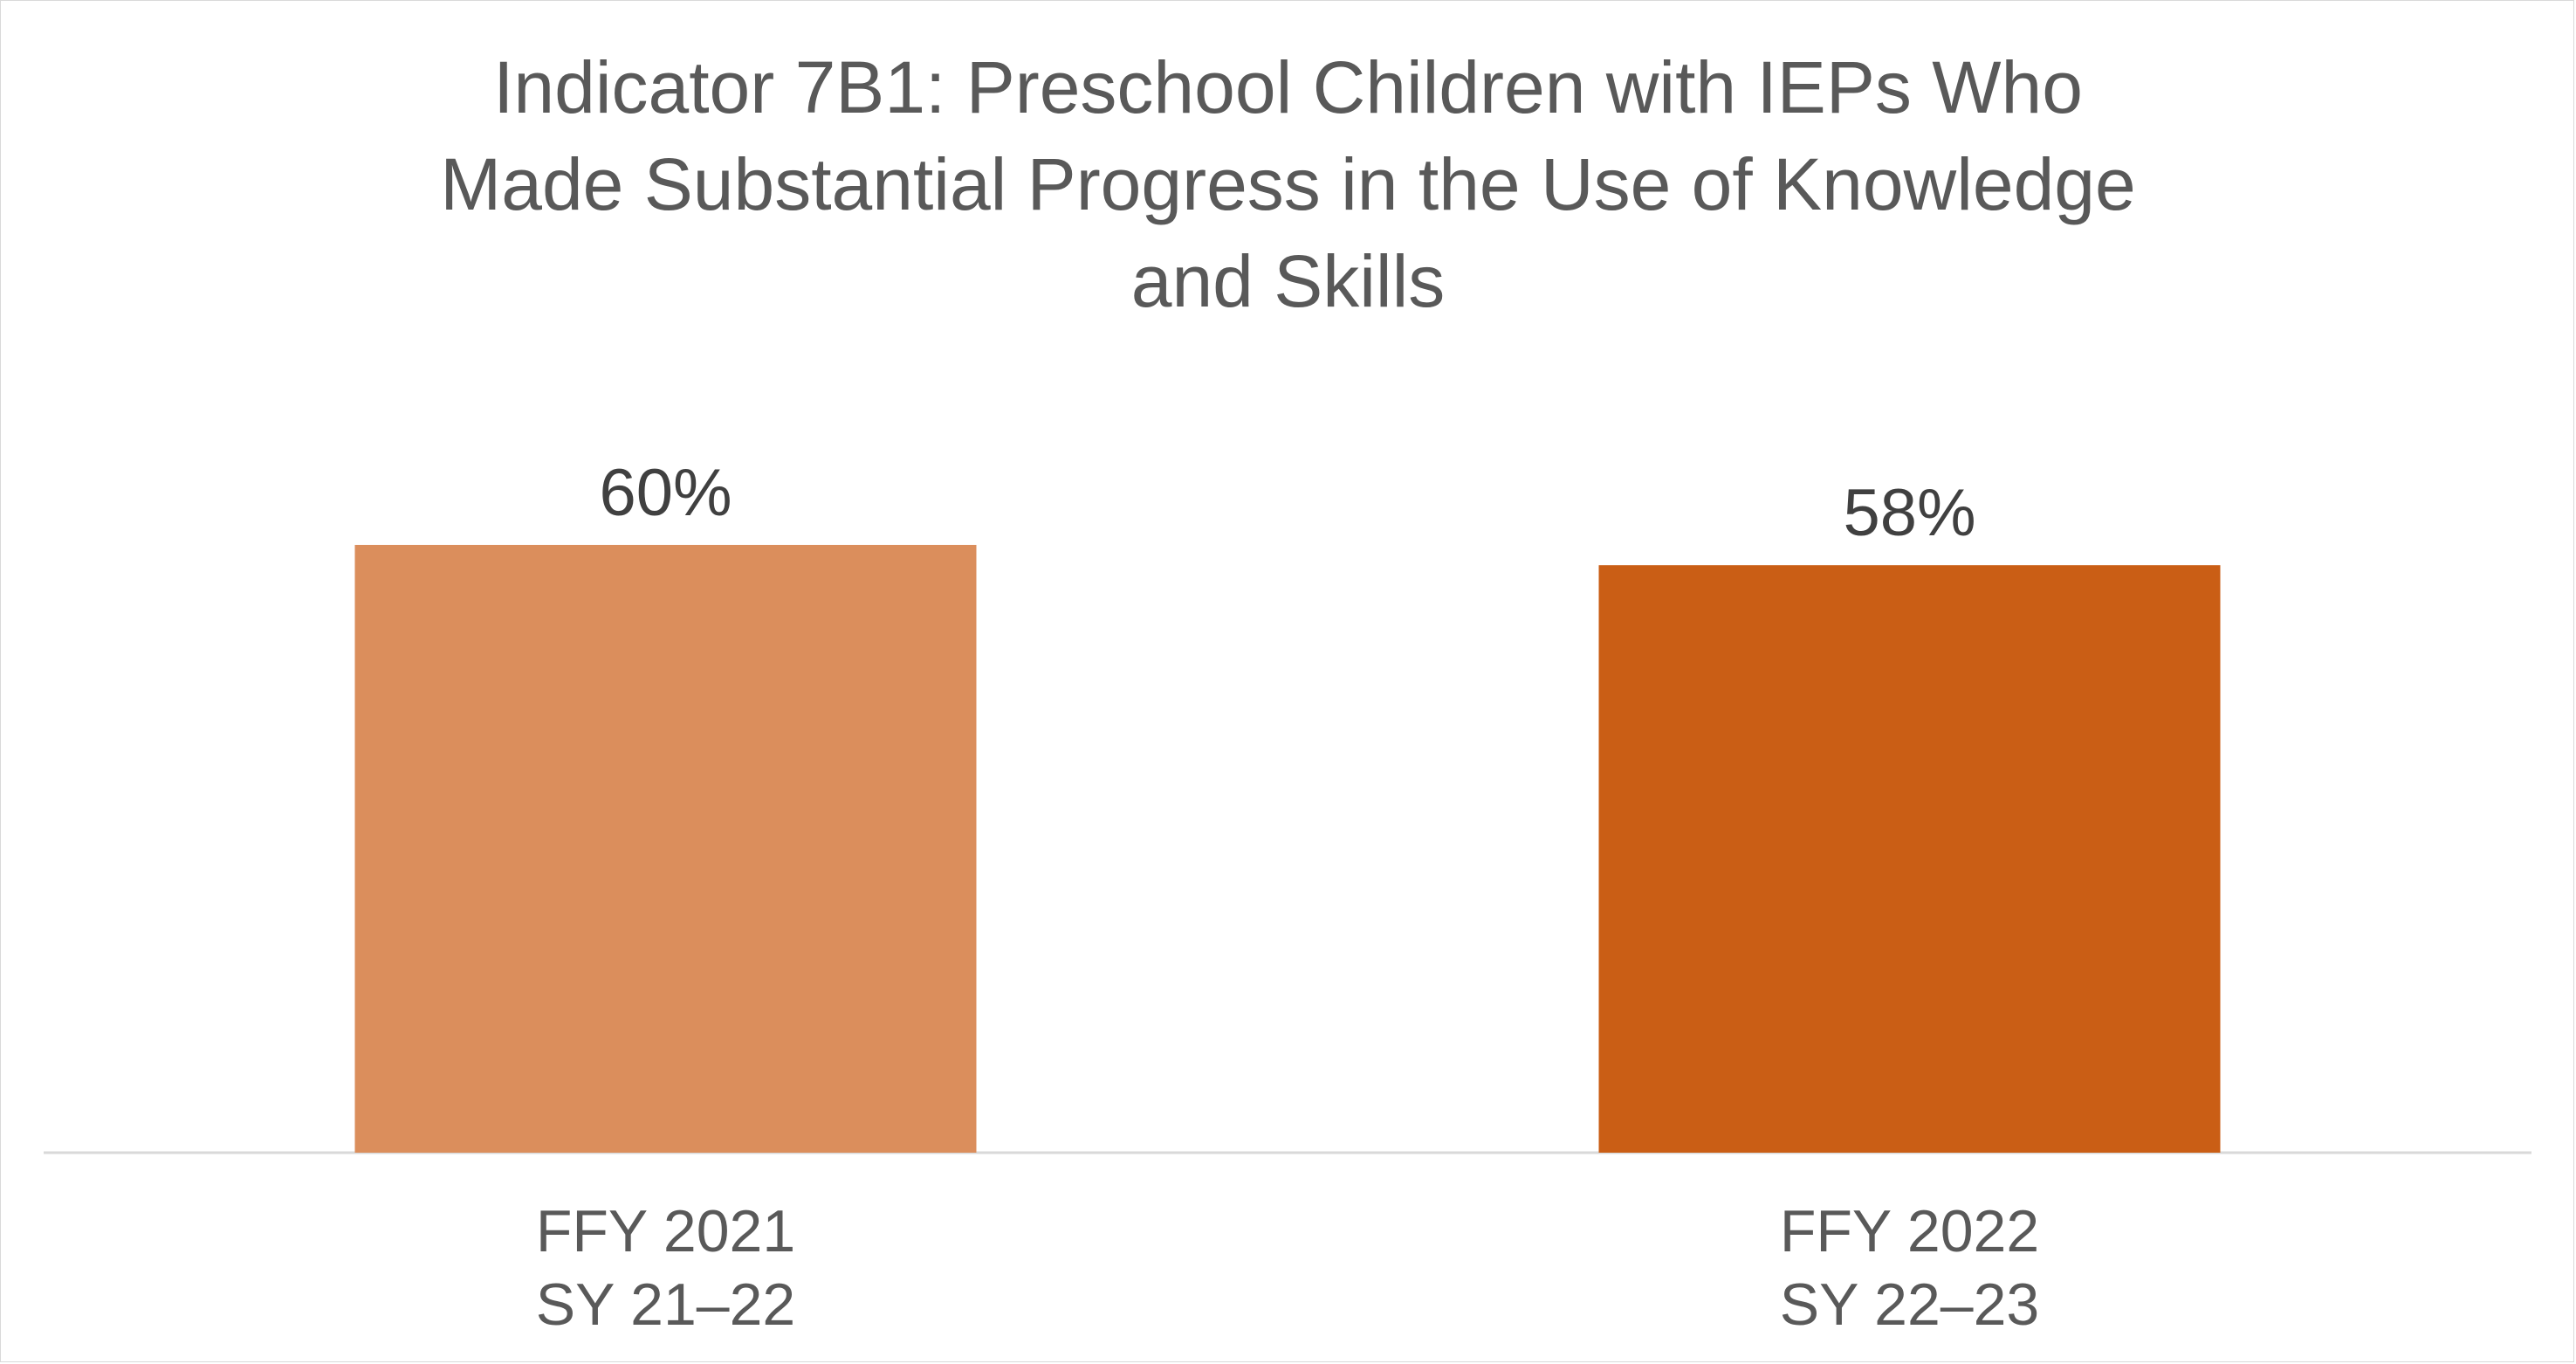 This screenshot has width=2576, height=1364. Describe the element at coordinates (1909, 513) in the screenshot. I see `data-label-2: 58%` at that location.